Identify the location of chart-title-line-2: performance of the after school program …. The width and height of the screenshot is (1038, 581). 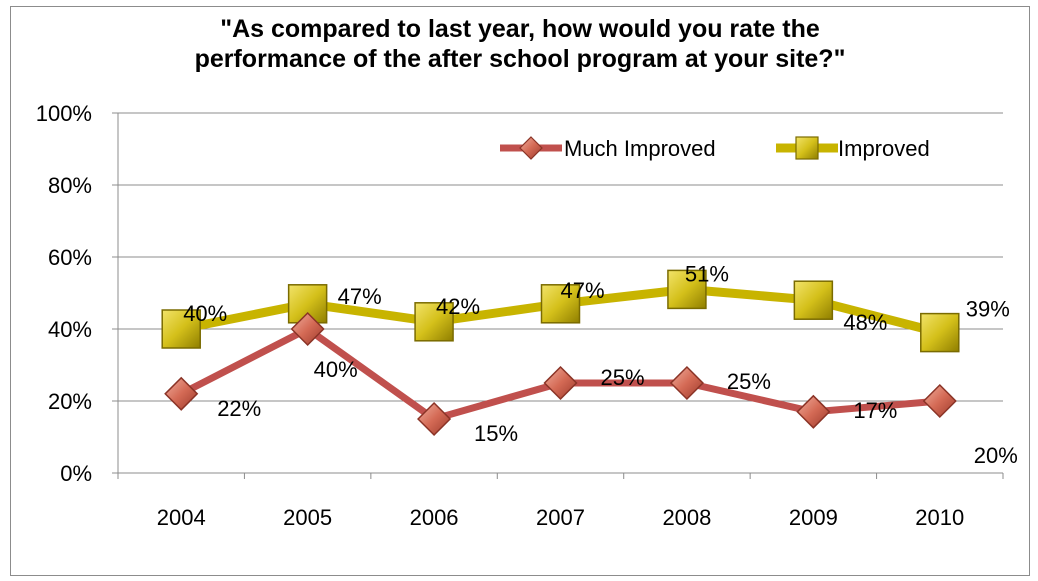
(520, 59).